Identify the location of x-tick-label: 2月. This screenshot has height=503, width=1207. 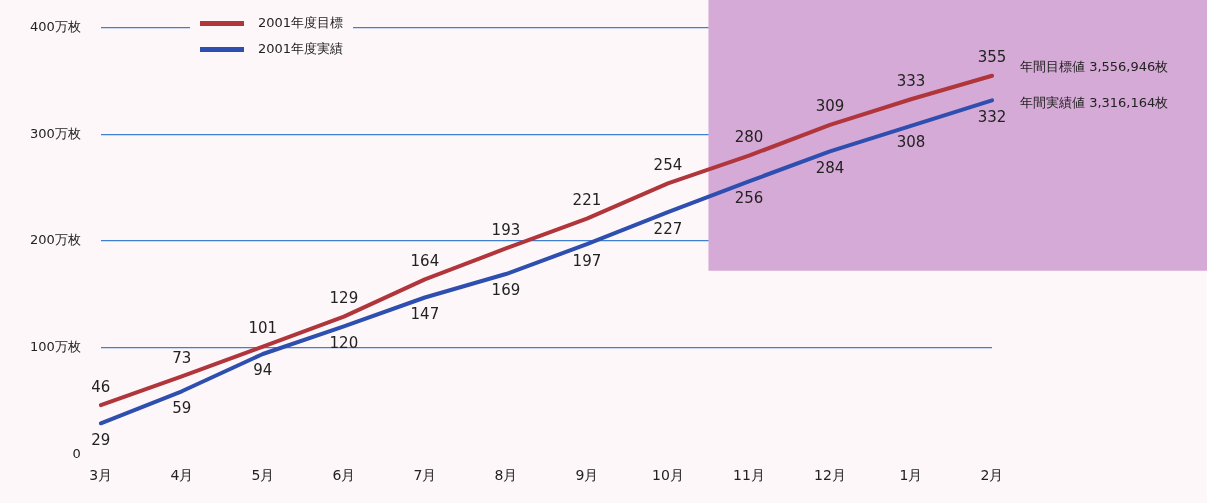
(992, 475).